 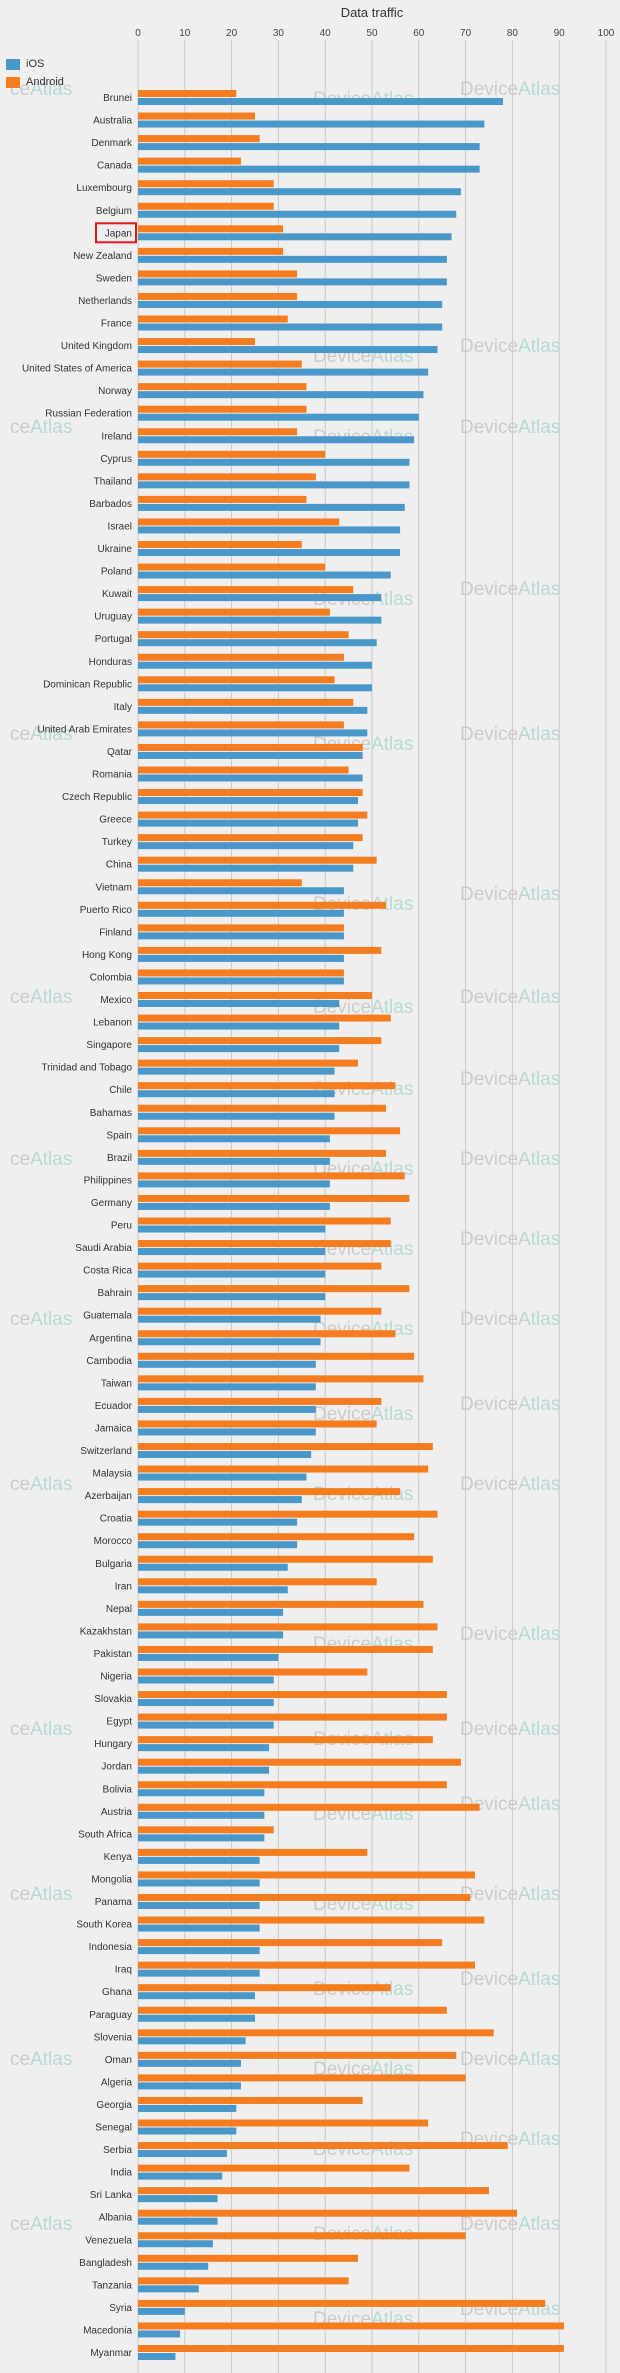 What do you see at coordinates (112, 775) in the screenshot?
I see `category-label: Romania` at bounding box center [112, 775].